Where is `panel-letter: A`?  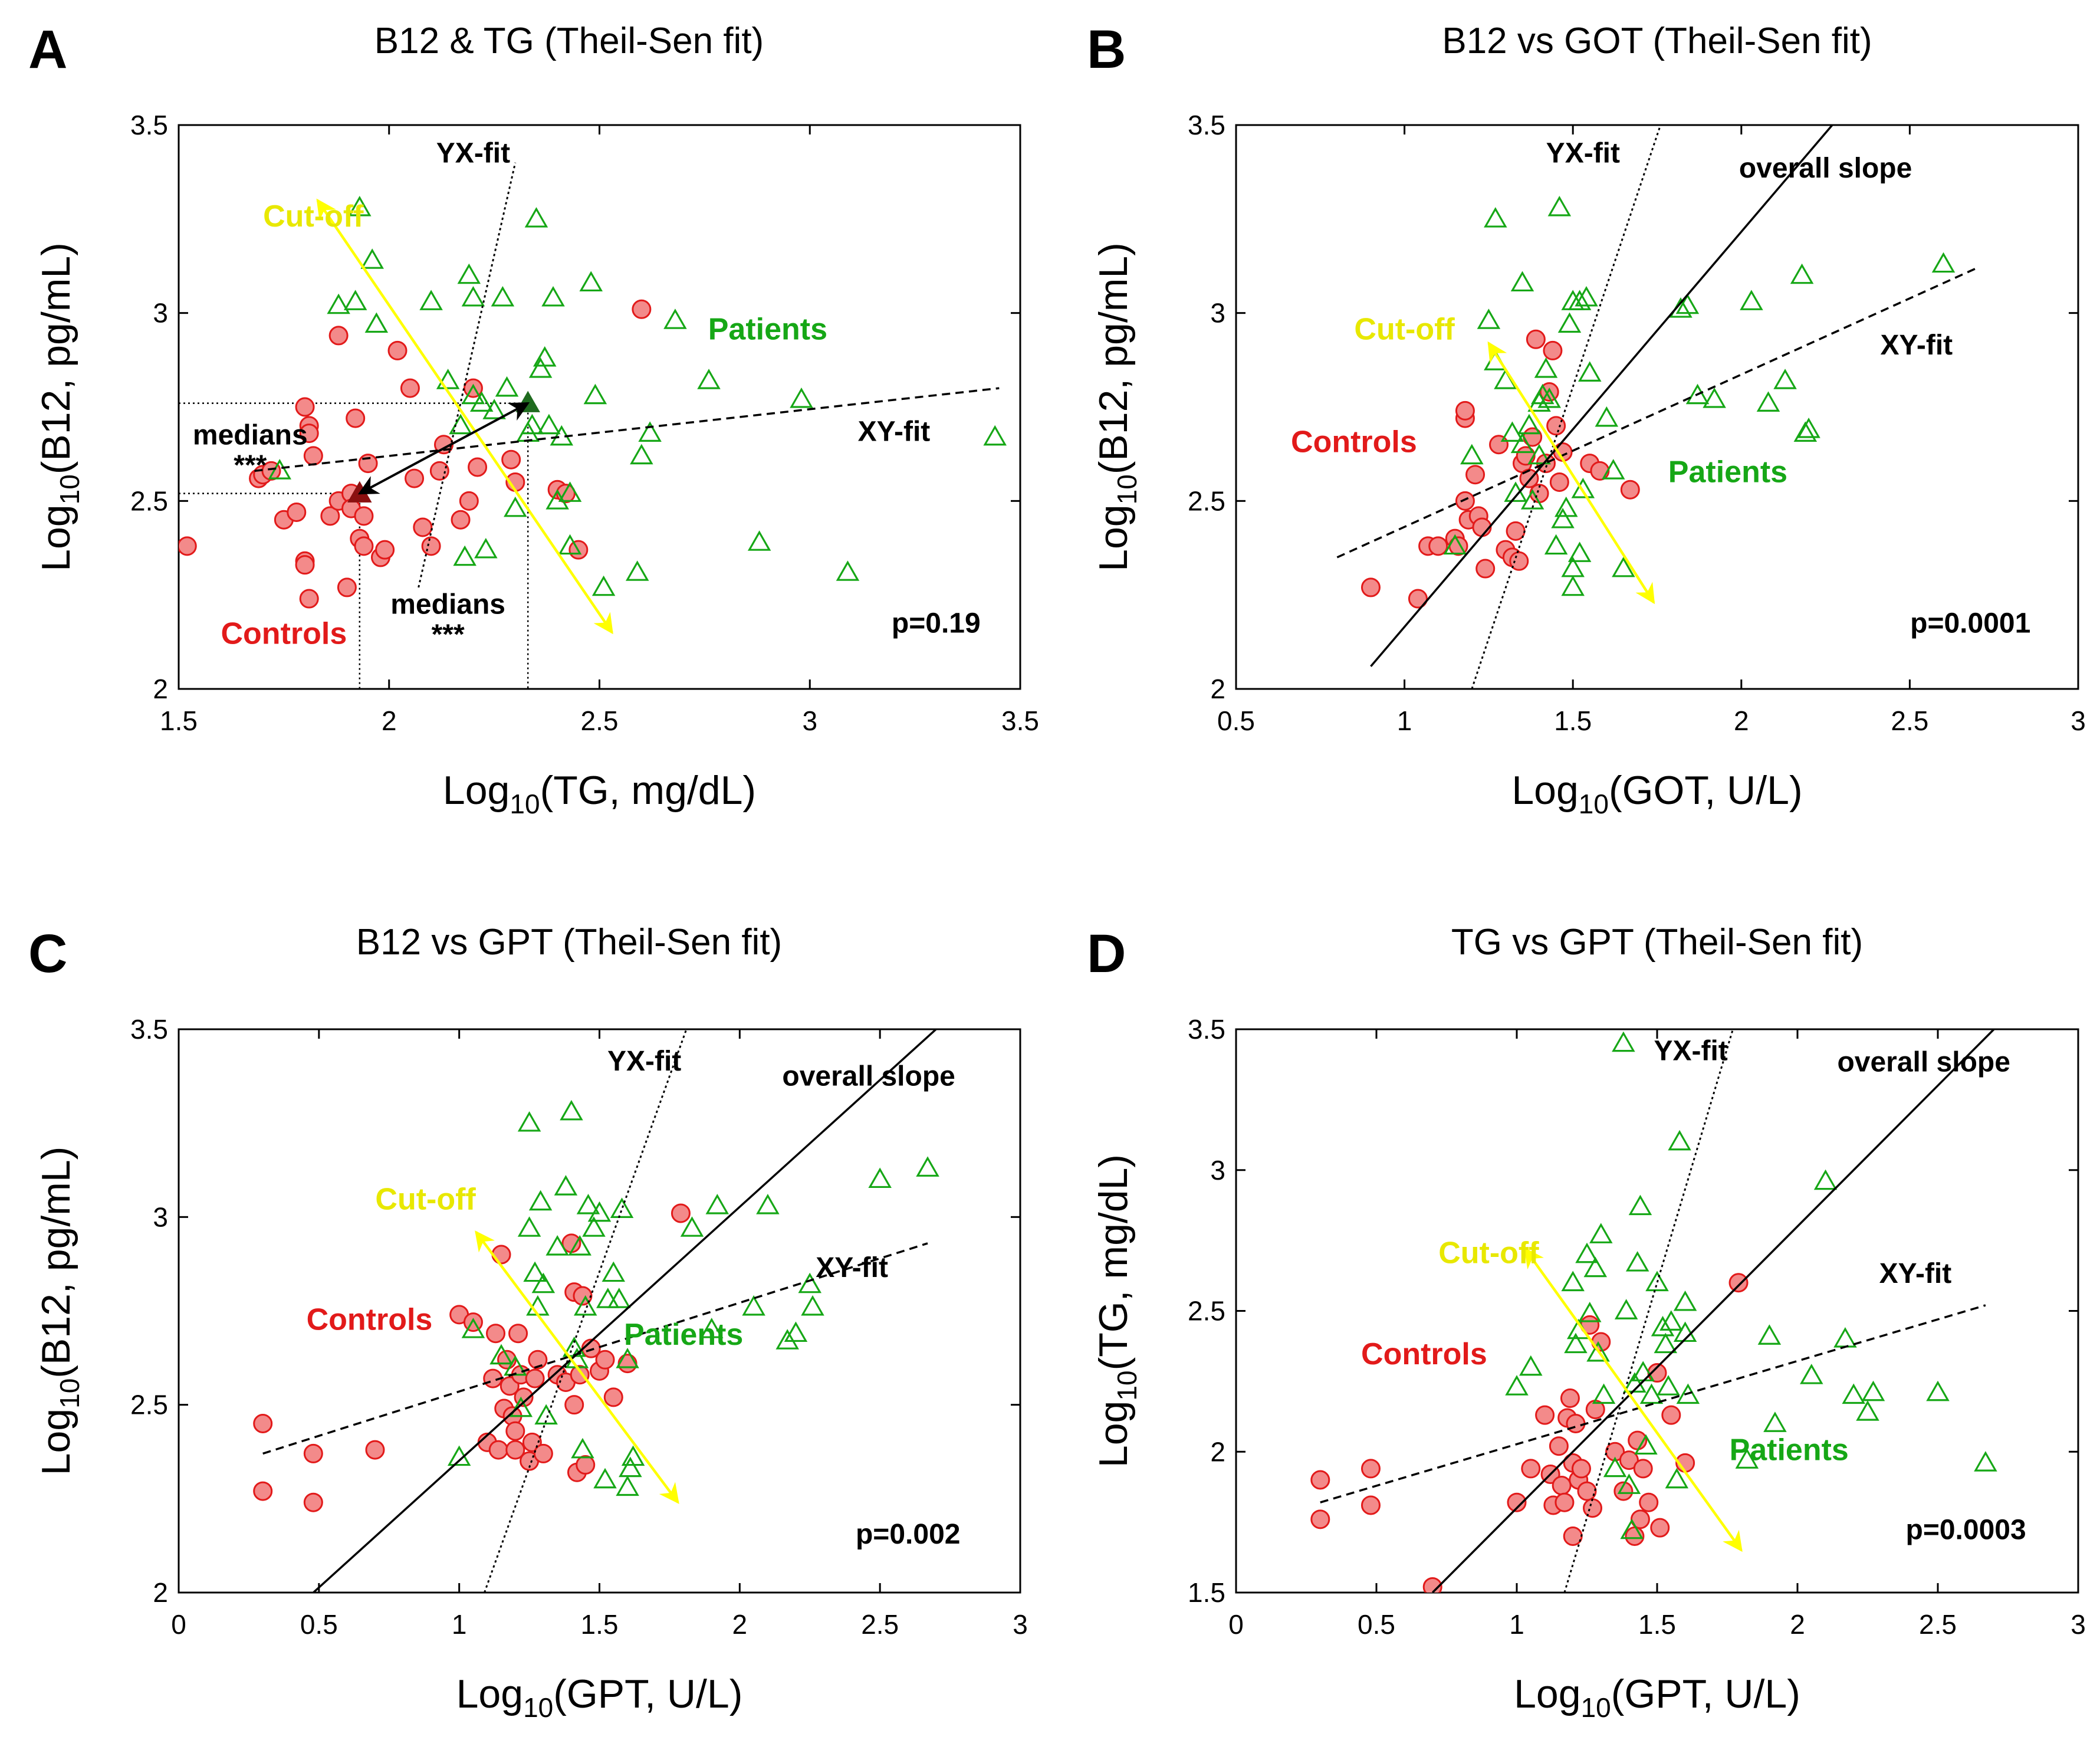
panel-letter: A is located at coordinates (47, 50).